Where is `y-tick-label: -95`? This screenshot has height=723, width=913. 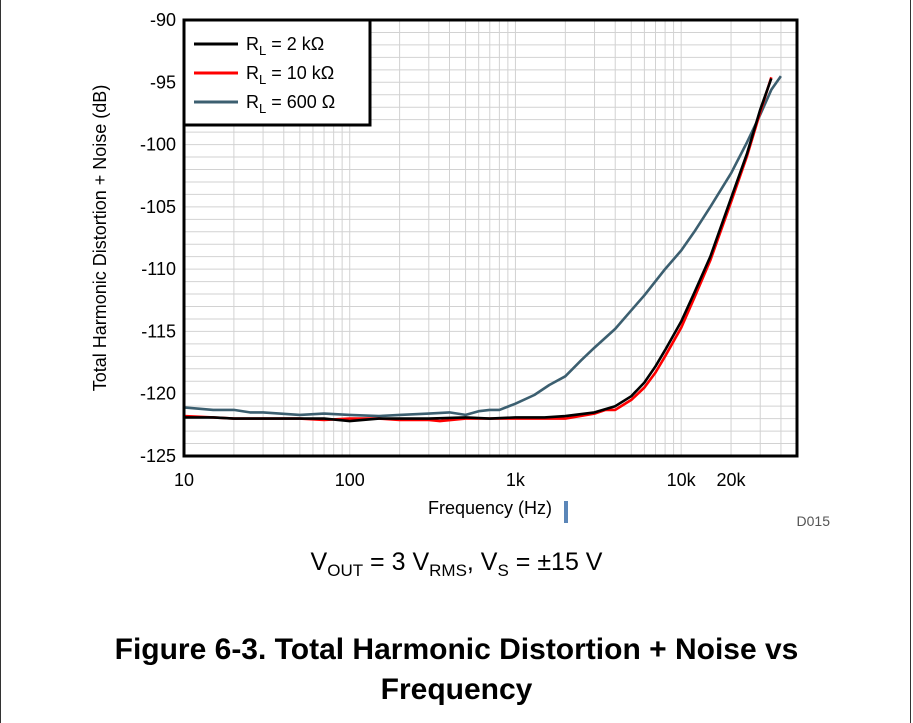
y-tick-label: -95 is located at coordinates (163, 82).